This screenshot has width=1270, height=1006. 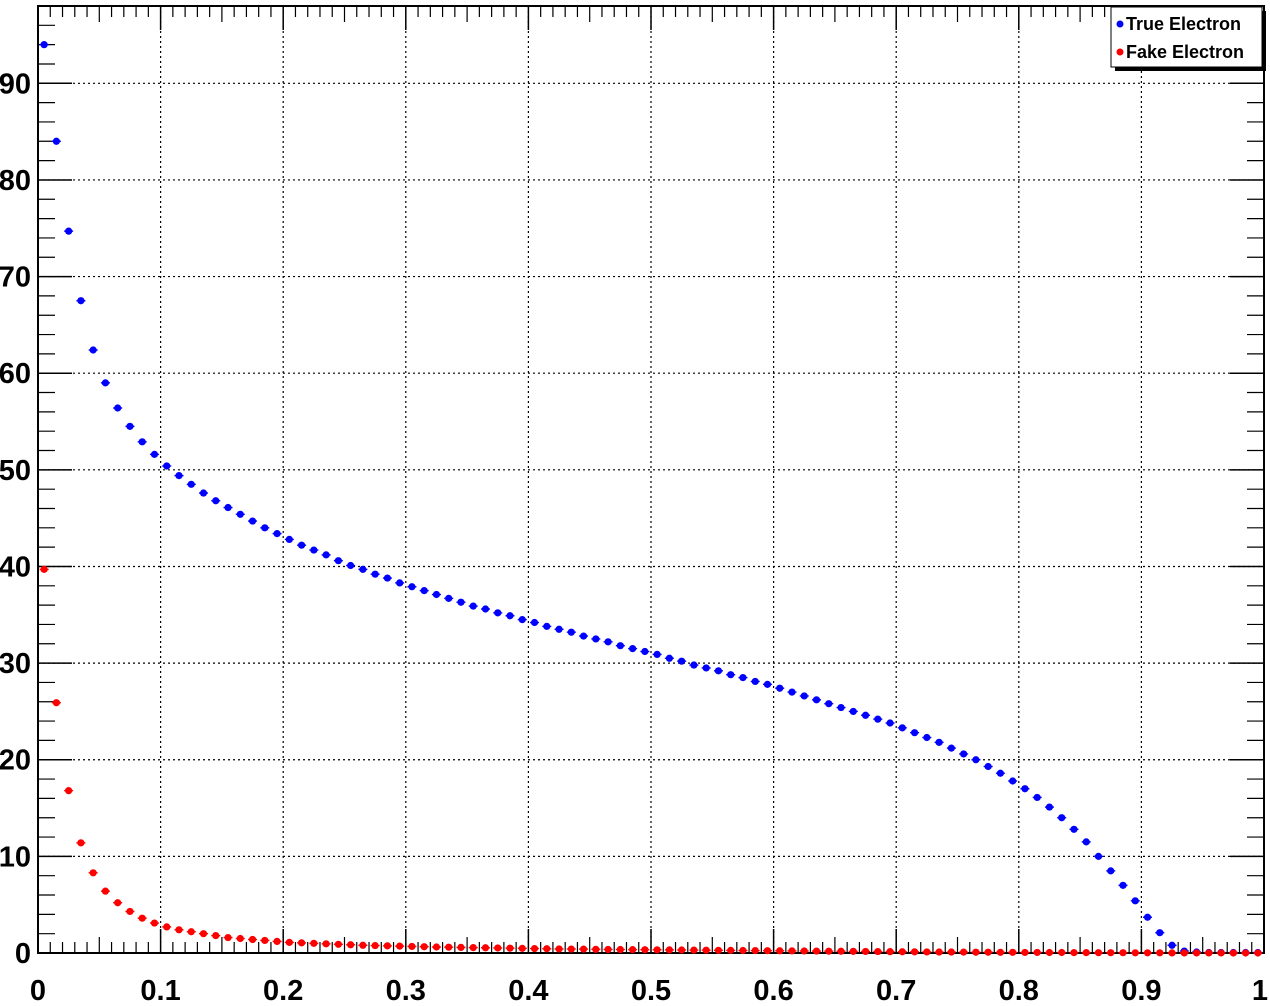 I want to click on y-tick-label: 0, so click(x=23, y=954).